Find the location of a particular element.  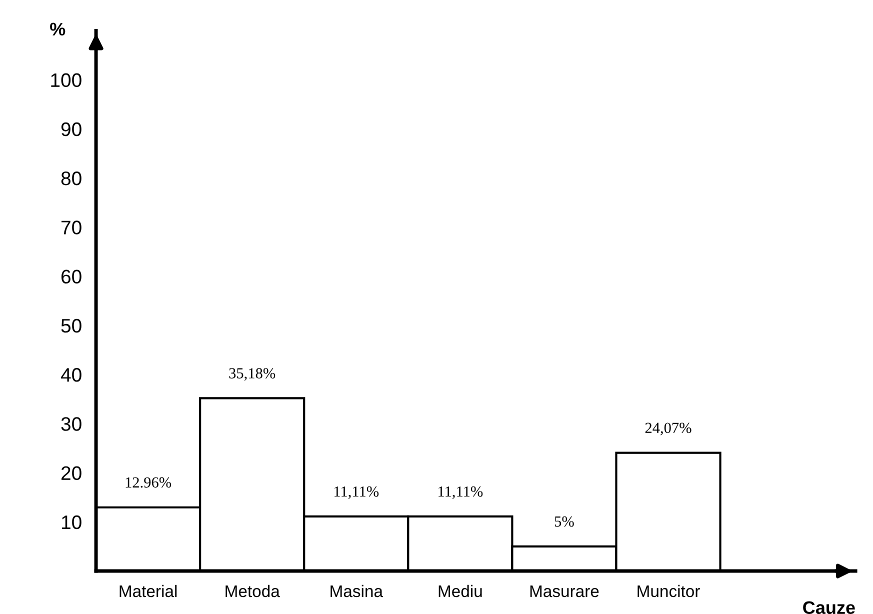

y-tick-label: 90 is located at coordinates (71, 129).